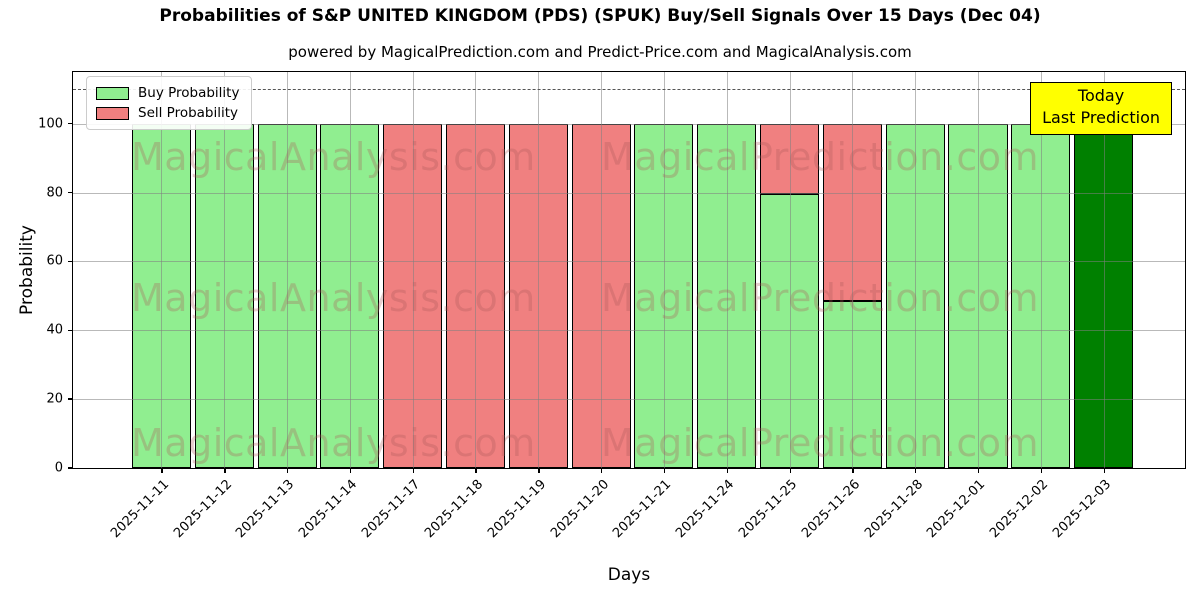  I want to click on x-tick-label: 2025-11-24, so click(705, 509).